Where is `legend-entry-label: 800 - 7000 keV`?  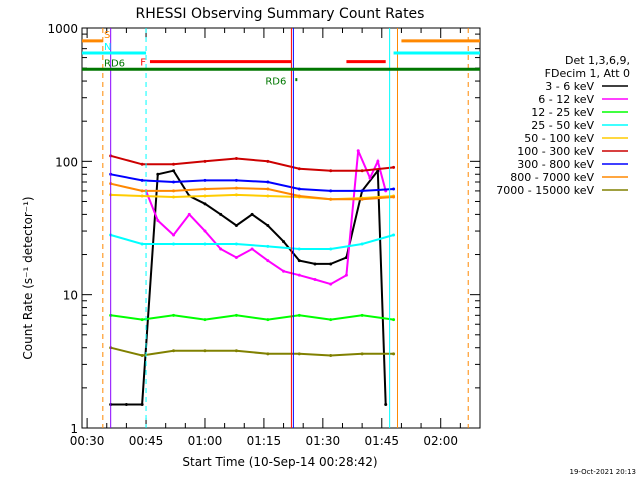 legend-entry-label: 800 - 7000 keV is located at coordinates (552, 177).